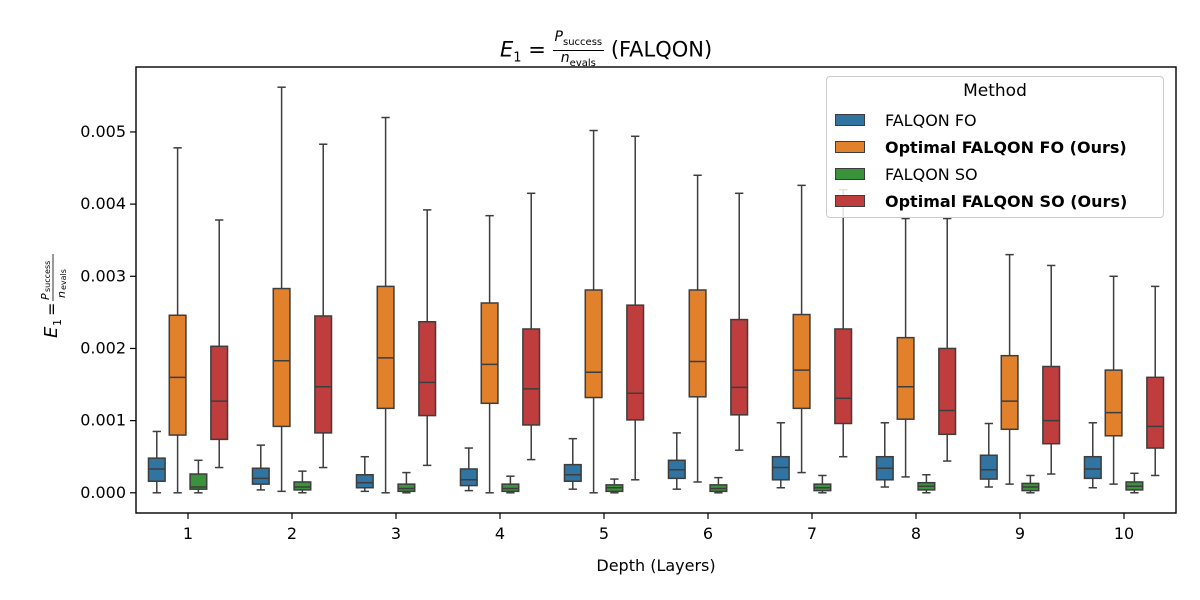 This screenshot has width=1200, height=600. I want to click on y-label-den-sub: evals, so click(63, 279).